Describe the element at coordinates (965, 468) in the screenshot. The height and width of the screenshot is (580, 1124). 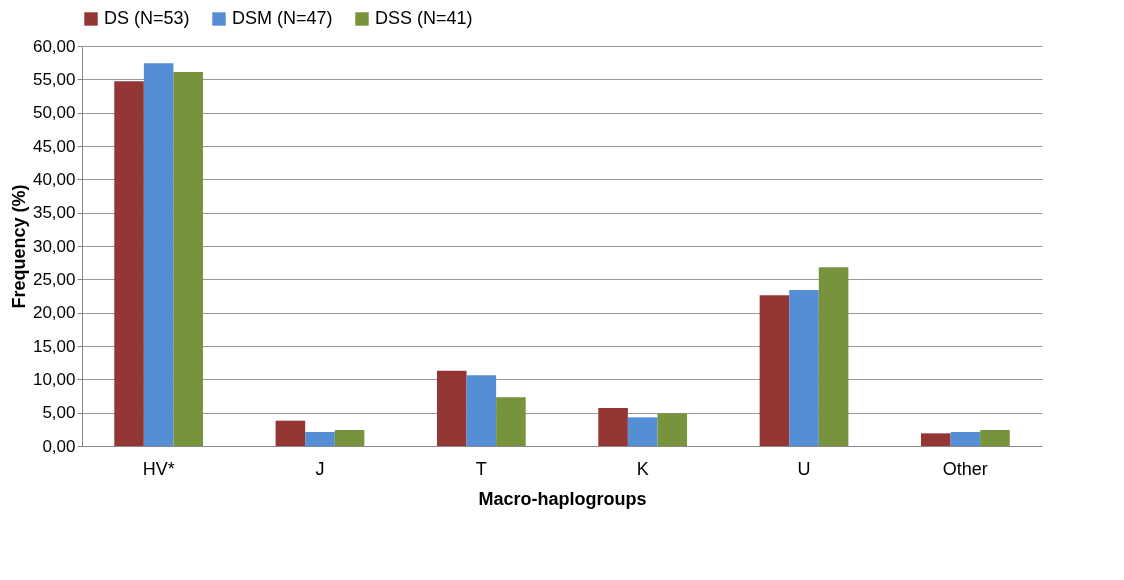
I see `x-tick-label: Other` at that location.